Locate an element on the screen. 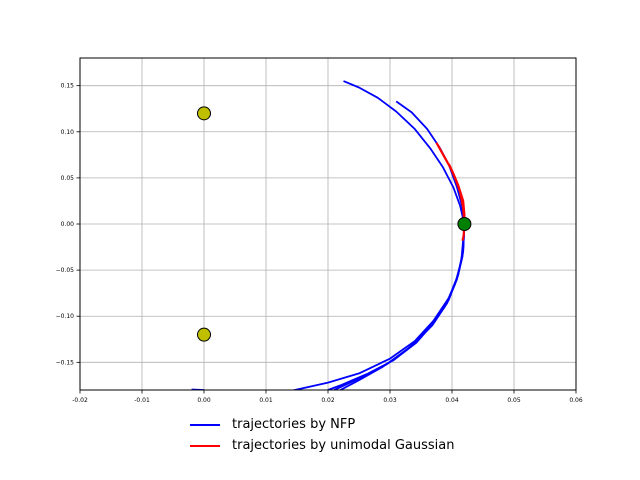  y-tick-label: 0.10 is located at coordinates (68, 132).